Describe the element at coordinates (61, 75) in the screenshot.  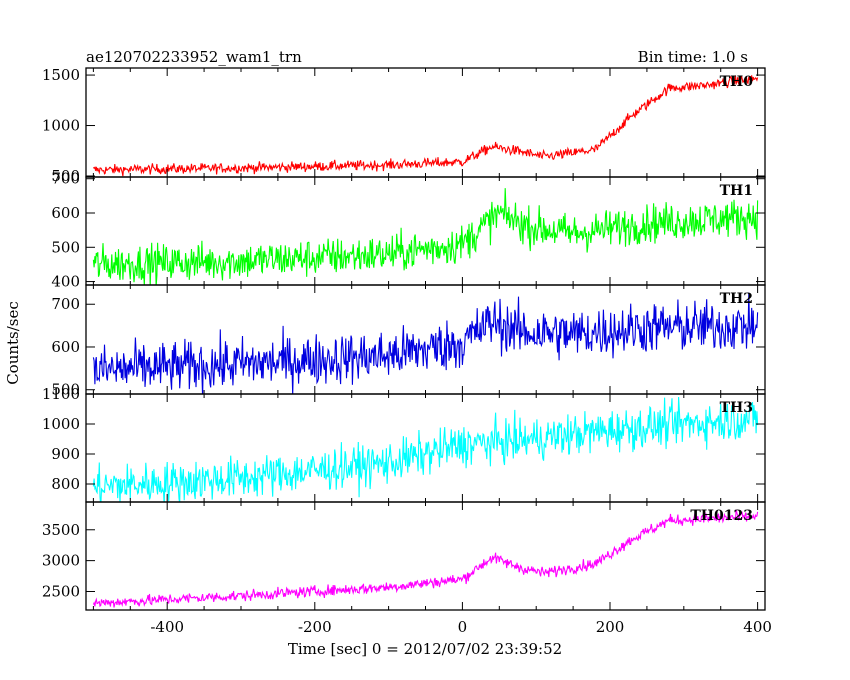
I see `y-tick-label: 1500` at that location.